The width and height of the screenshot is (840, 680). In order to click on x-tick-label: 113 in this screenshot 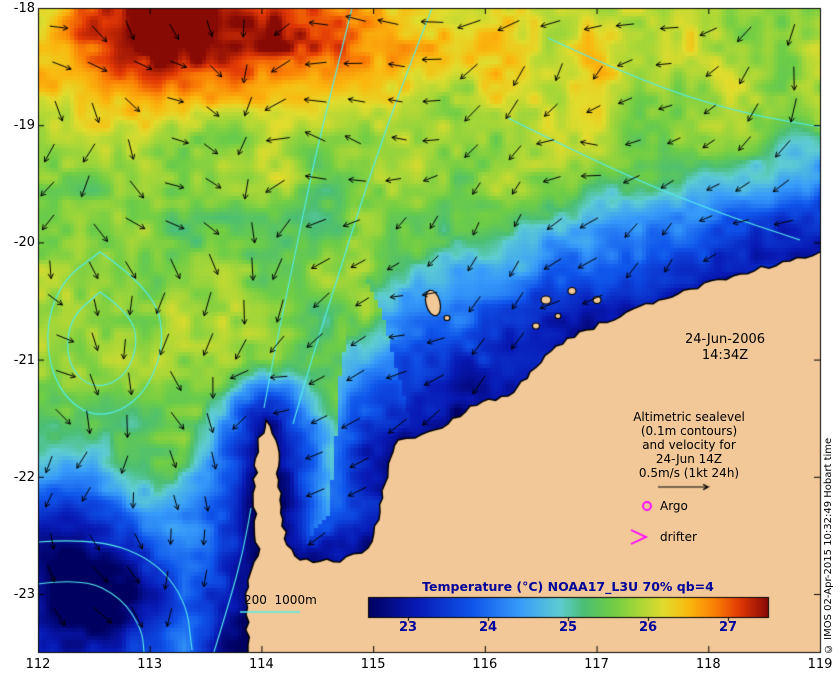, I will do `click(150, 664)`.